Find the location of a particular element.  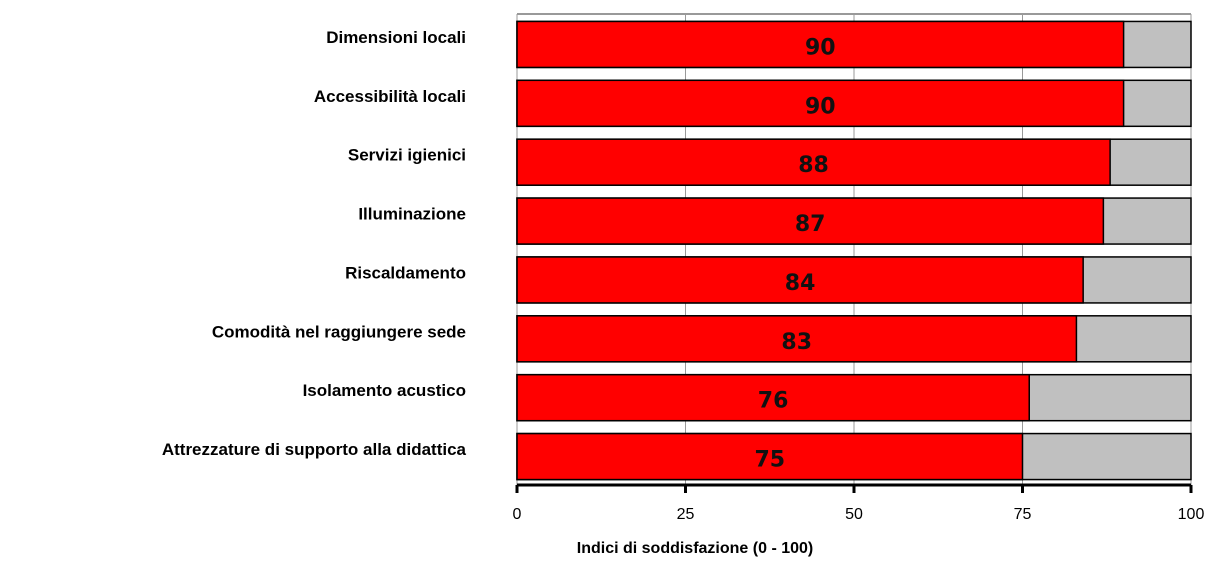

y-tick-label: Attrezzature di supporto alla didattica is located at coordinates (314, 449).